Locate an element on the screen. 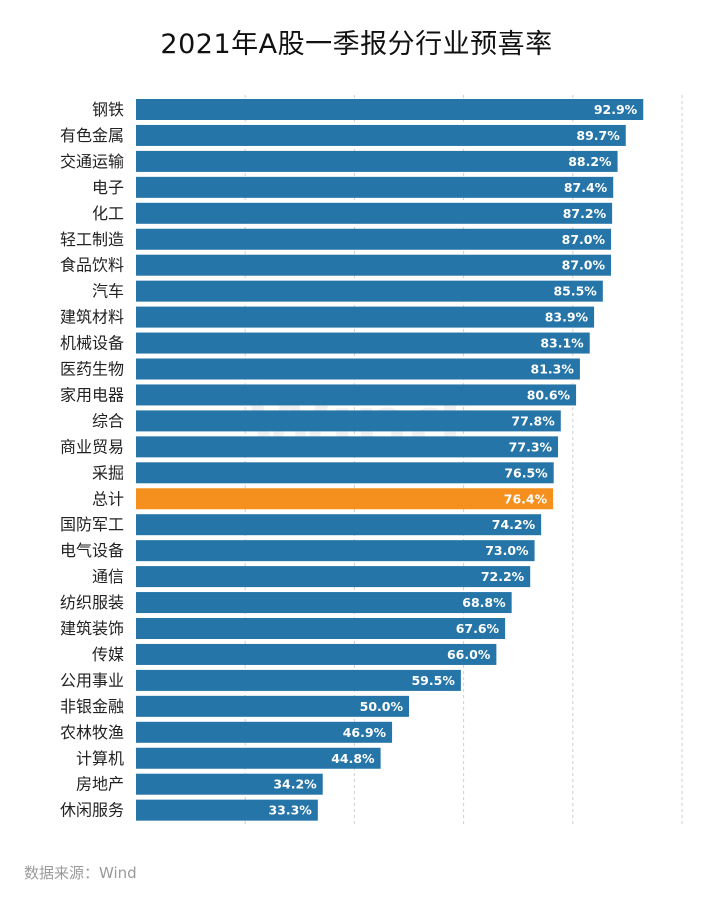 Image resolution: width=713 pixels, height=902 pixels. category-label: 汽车 is located at coordinates (108, 291).